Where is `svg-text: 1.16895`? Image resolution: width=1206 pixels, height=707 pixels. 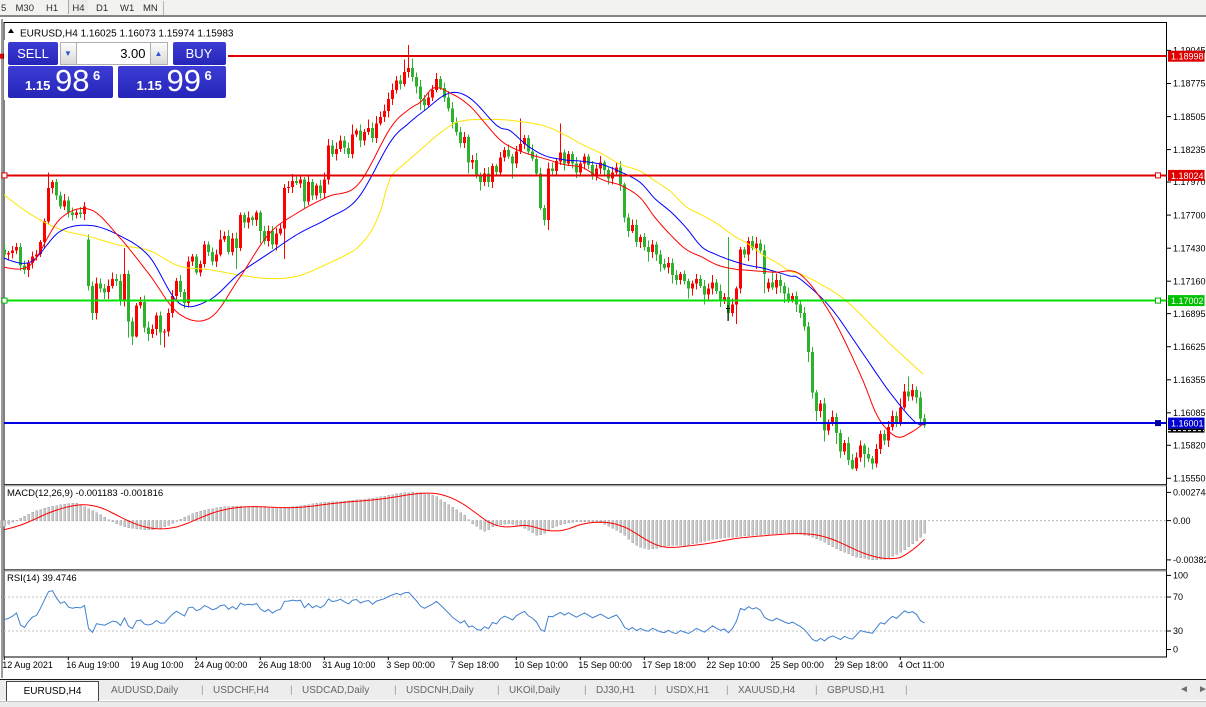
svg-text: 1.16895 is located at coordinates (1189, 314).